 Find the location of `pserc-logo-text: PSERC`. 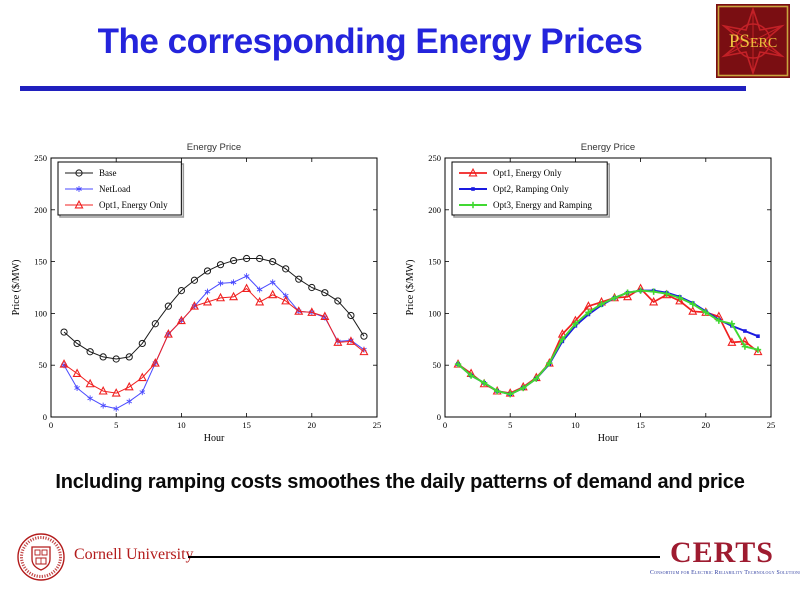

pserc-logo-text: PSERC is located at coordinates (753, 41).